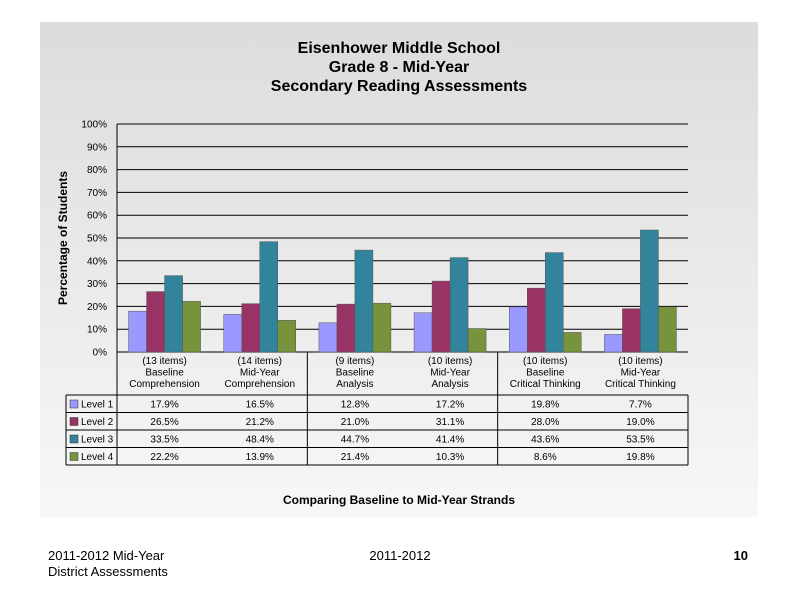  What do you see at coordinates (97, 284) in the screenshot?
I see `y-tick-label: 30%` at bounding box center [97, 284].